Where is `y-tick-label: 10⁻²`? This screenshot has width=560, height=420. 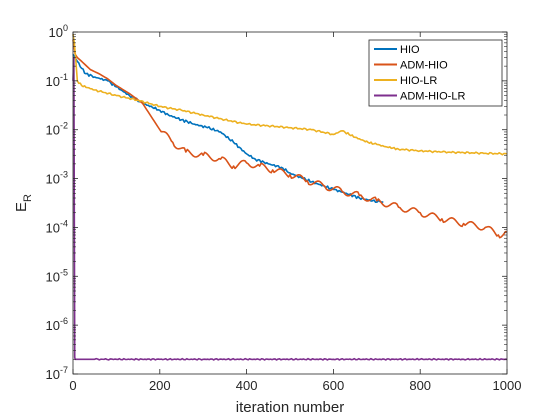 y-tick-label: 10⁻² is located at coordinates (57, 129).